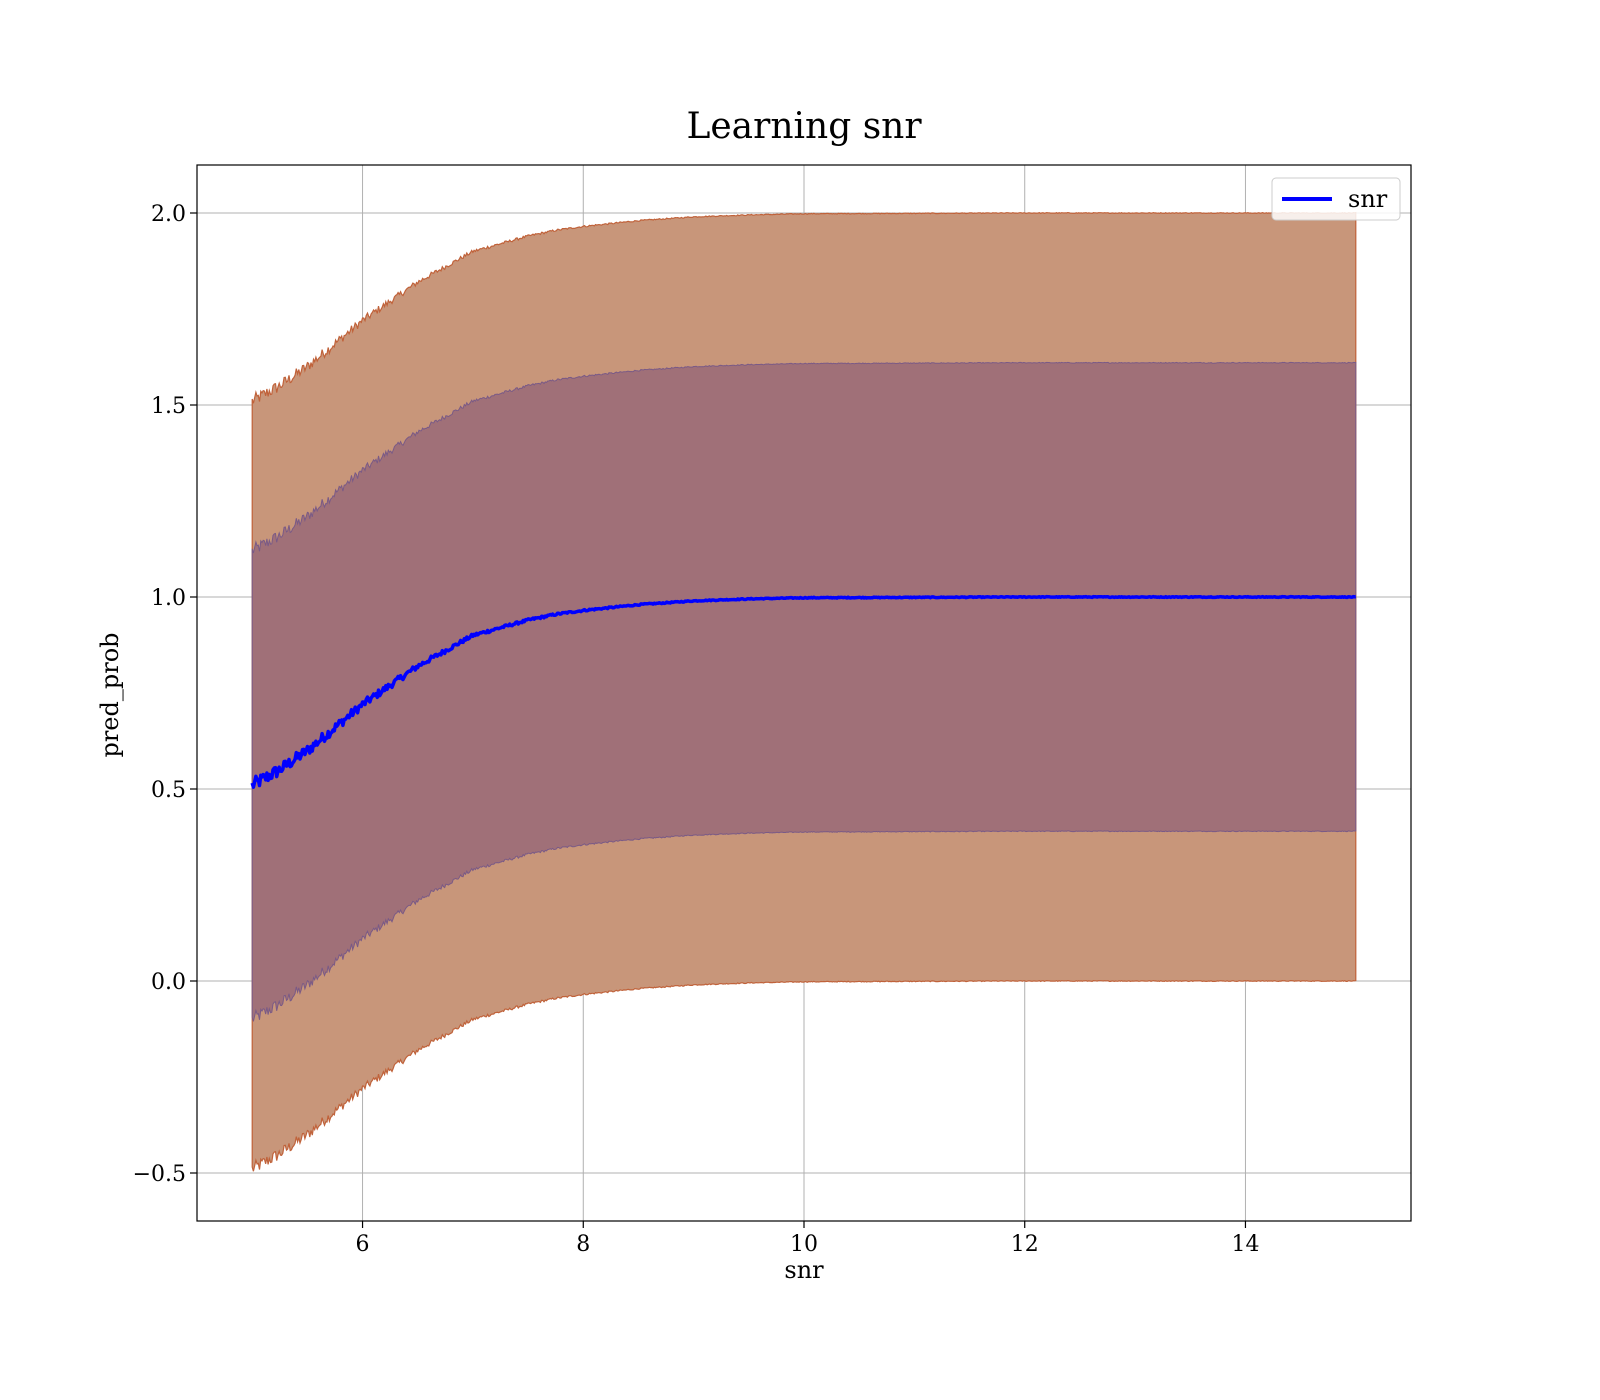  Describe the element at coordinates (168, 214) in the screenshot. I see `y-tick-label: 2.0` at that location.